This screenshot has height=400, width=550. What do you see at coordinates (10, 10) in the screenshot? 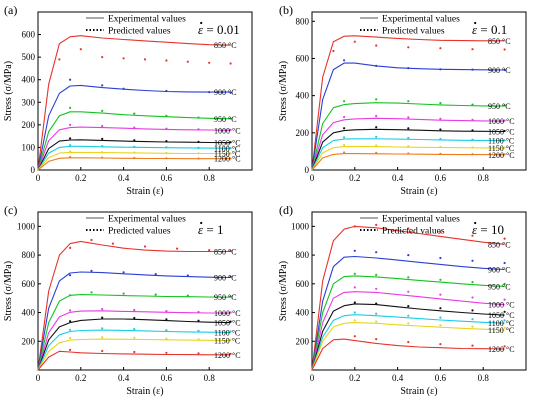
I see `panel-label: (a)` at bounding box center [10, 10].